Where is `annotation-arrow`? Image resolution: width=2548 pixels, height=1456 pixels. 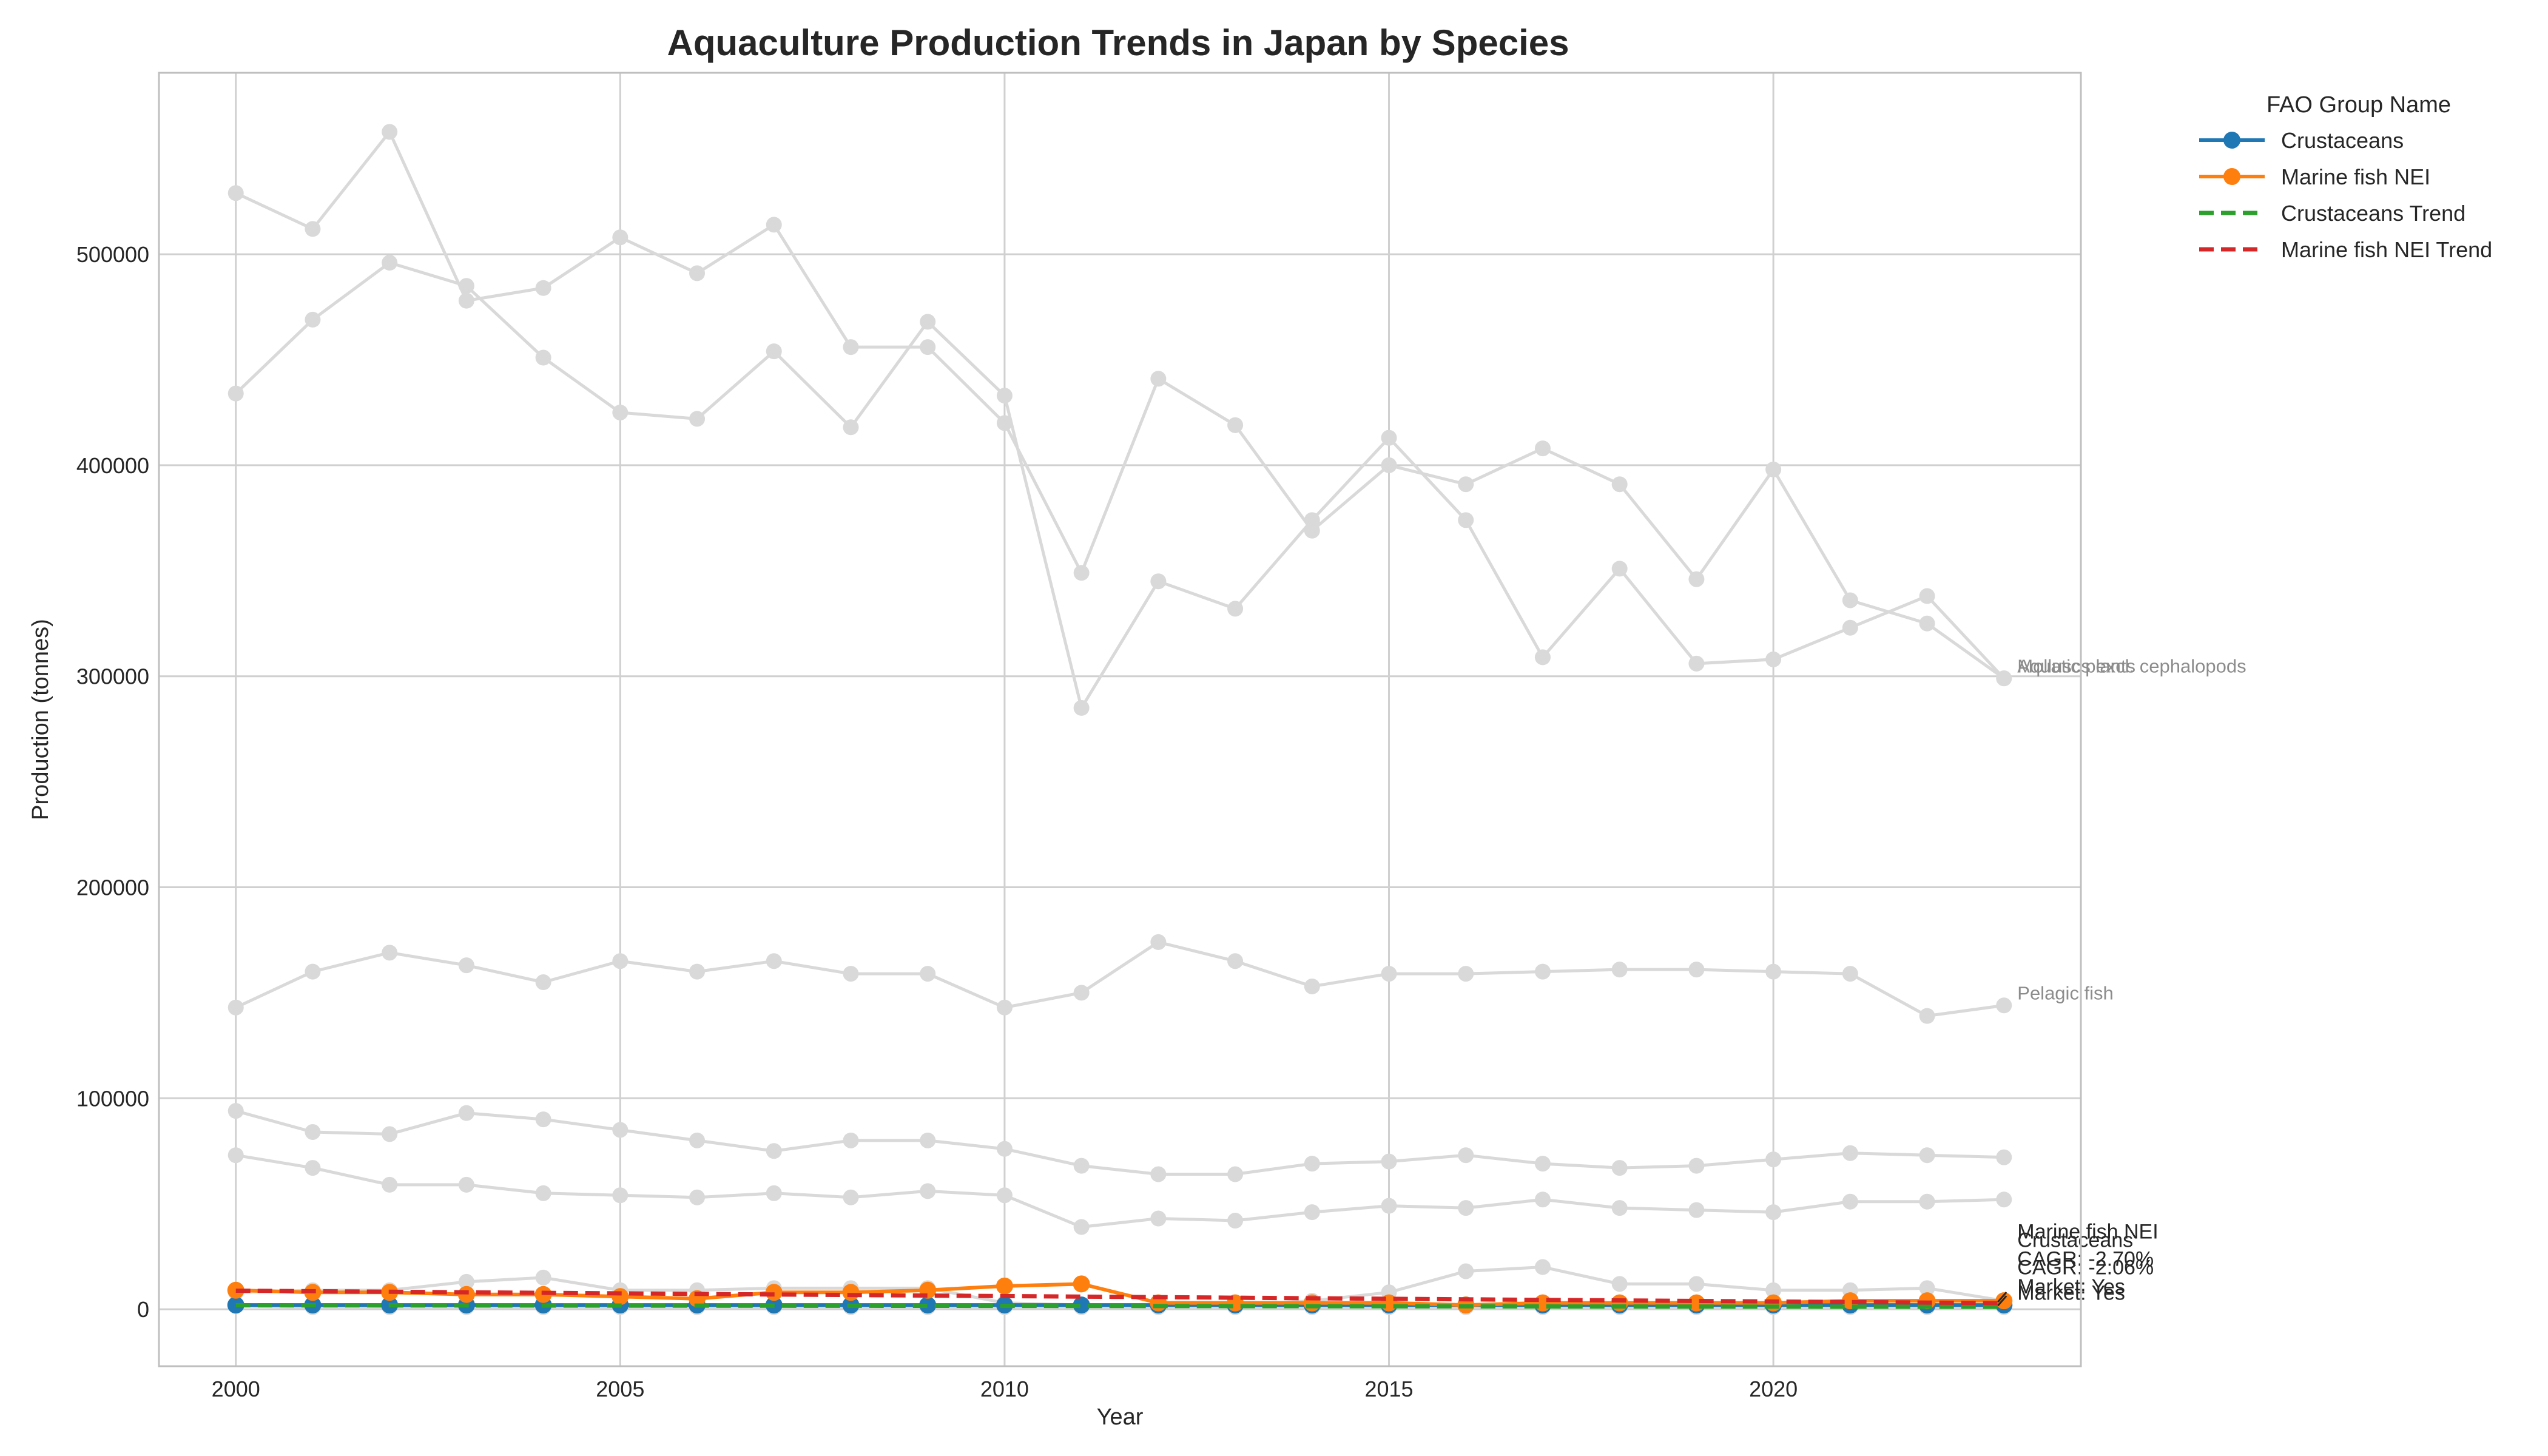
annotation-arrow is located at coordinates (2002, 1301).